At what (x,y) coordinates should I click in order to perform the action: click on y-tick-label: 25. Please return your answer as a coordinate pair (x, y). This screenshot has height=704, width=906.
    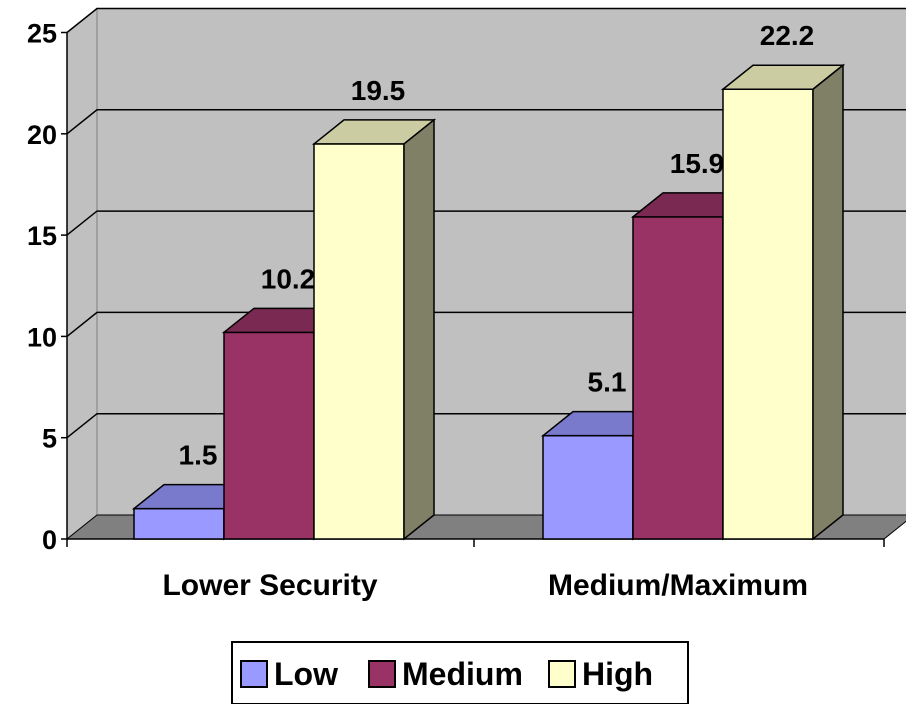
    Looking at the image, I should click on (42, 34).